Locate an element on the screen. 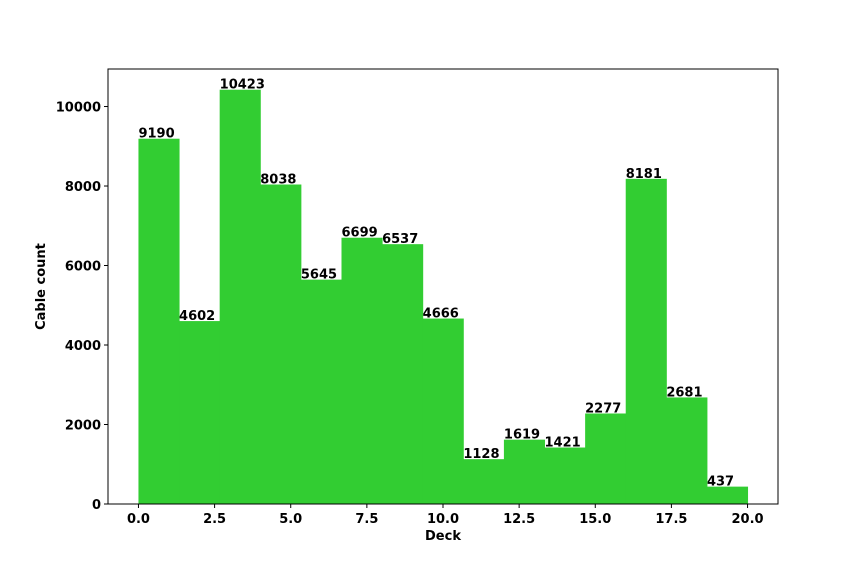 The height and width of the screenshot is (576, 864). bar-value-label: 6699 is located at coordinates (359, 233).